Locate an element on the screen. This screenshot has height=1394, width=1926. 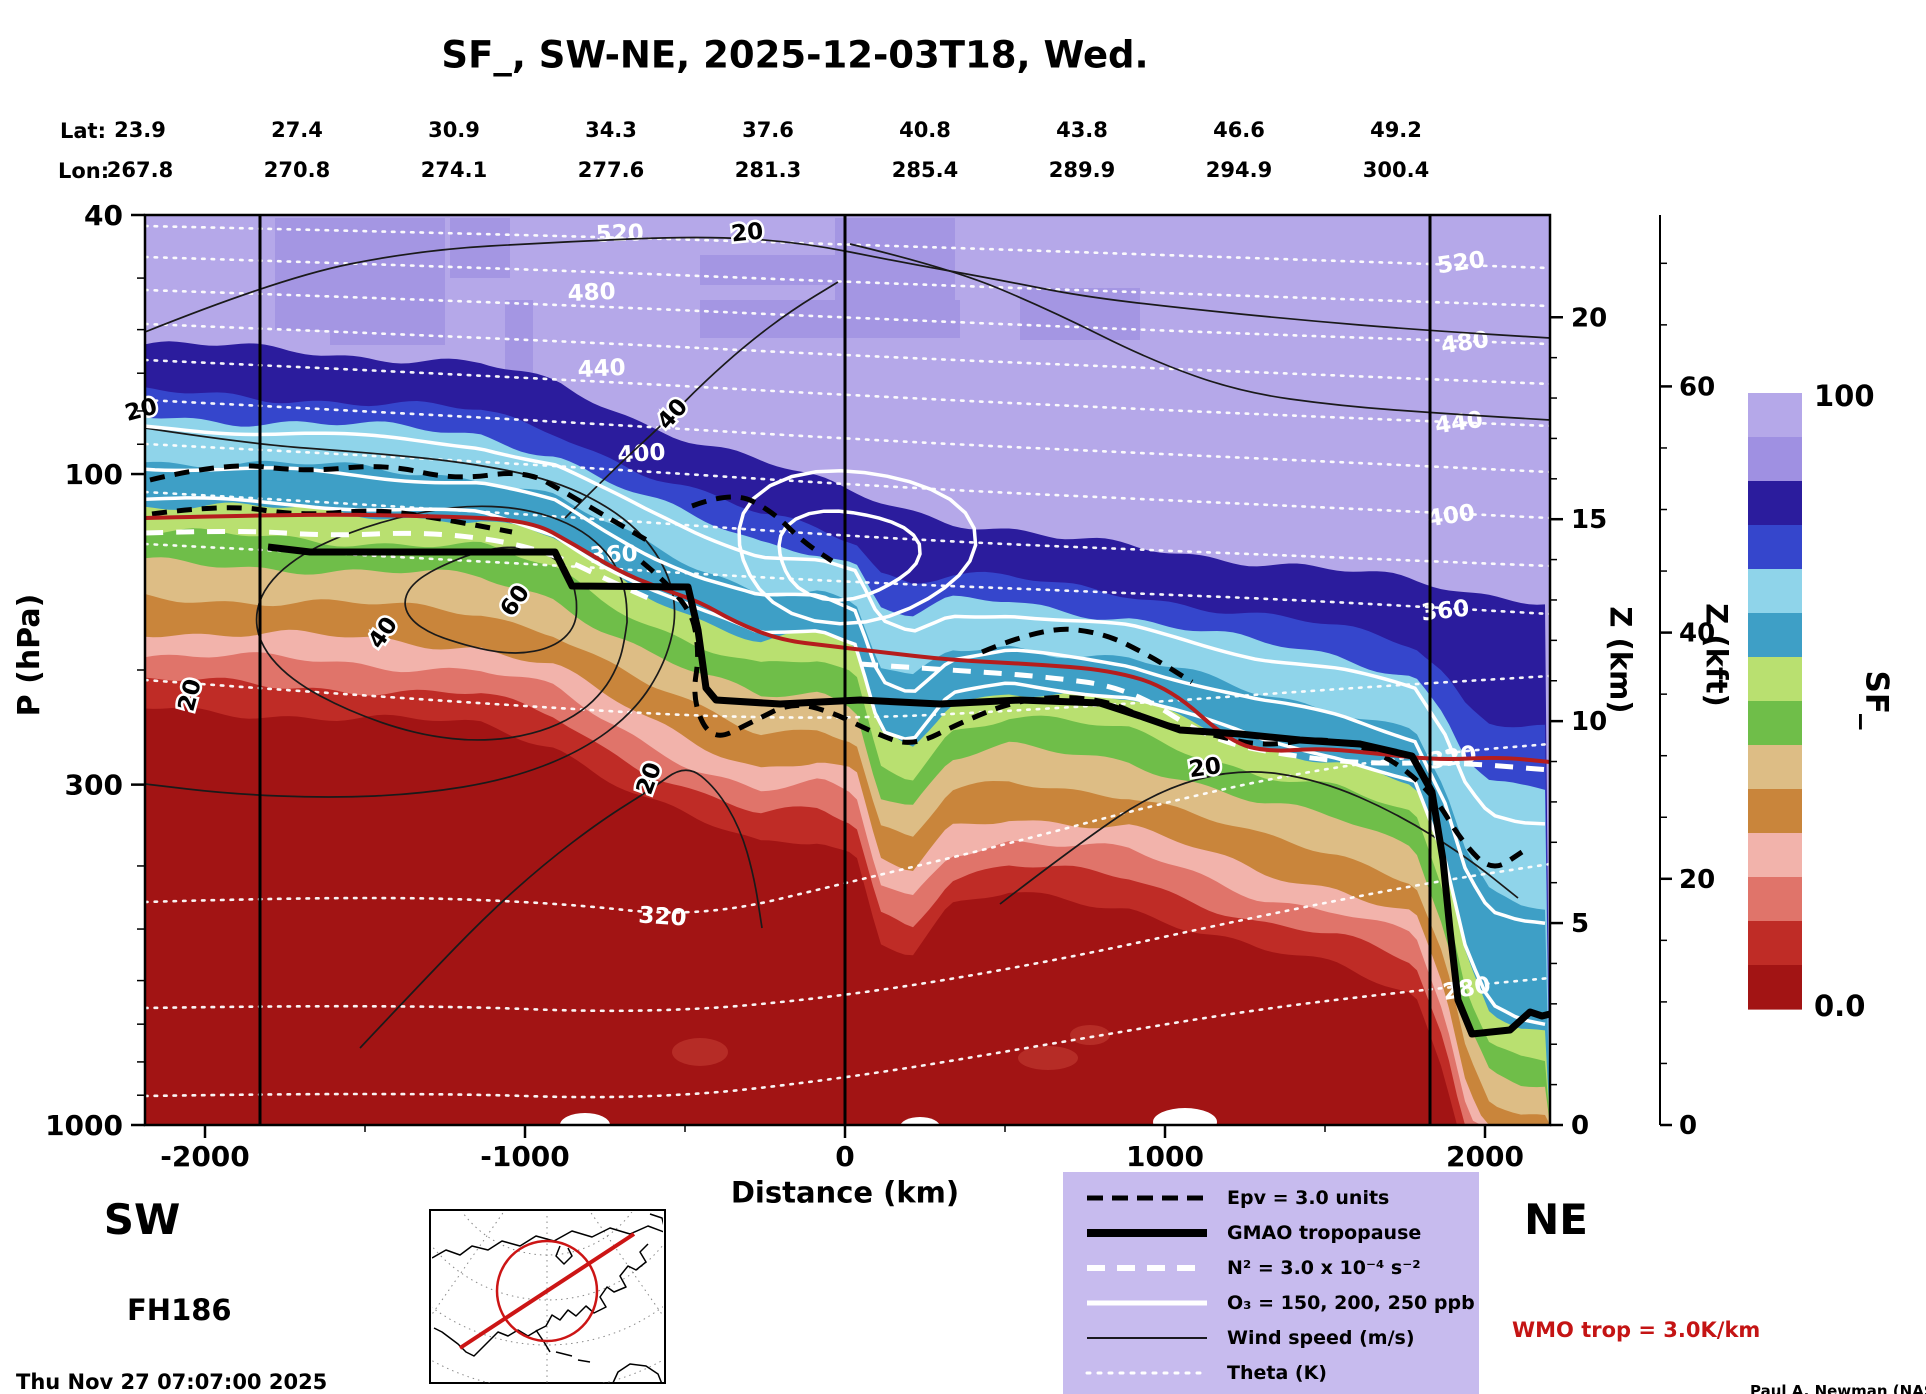
distance-tick-label: 0 is located at coordinates (844, 1156).